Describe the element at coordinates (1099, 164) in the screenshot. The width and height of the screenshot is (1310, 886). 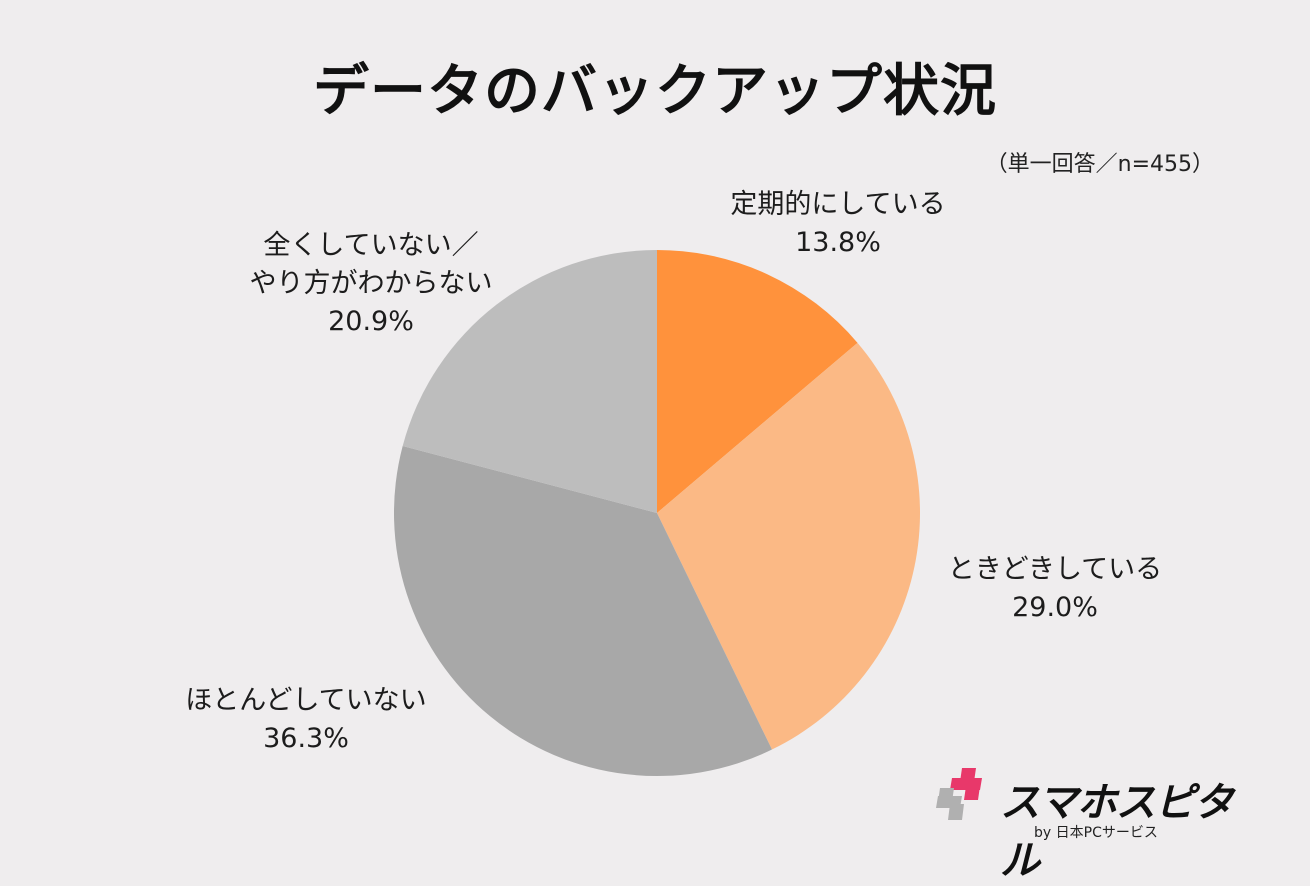
I see `sample-note: （単一回答／n=455）` at that location.